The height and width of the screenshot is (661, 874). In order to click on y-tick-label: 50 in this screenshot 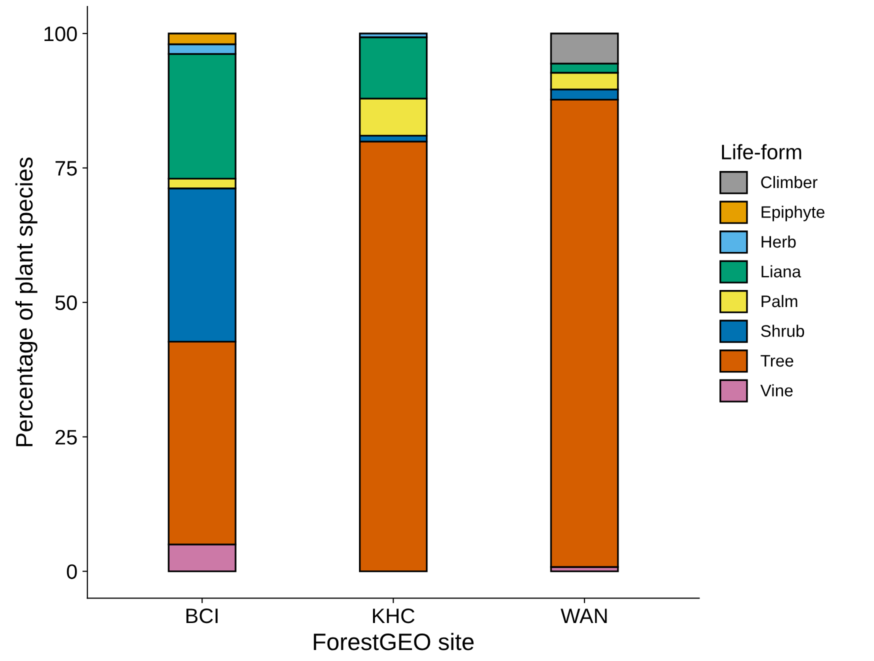, I will do `click(66, 302)`.